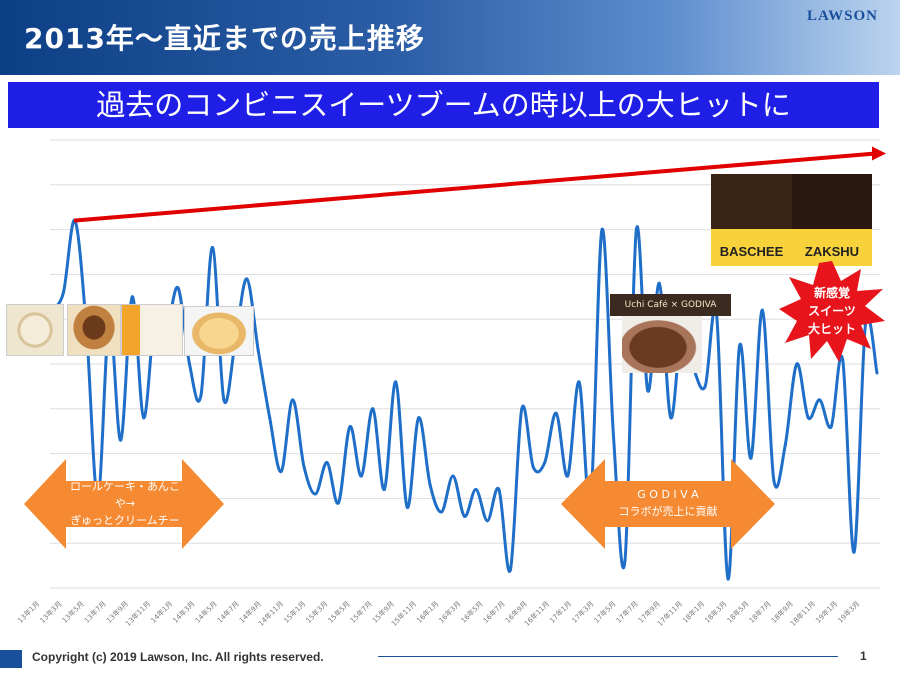 The height and width of the screenshot is (674, 900). What do you see at coordinates (224, 38) in the screenshot?
I see `slide-title: 2013年〜直近までの売上推移` at bounding box center [224, 38].